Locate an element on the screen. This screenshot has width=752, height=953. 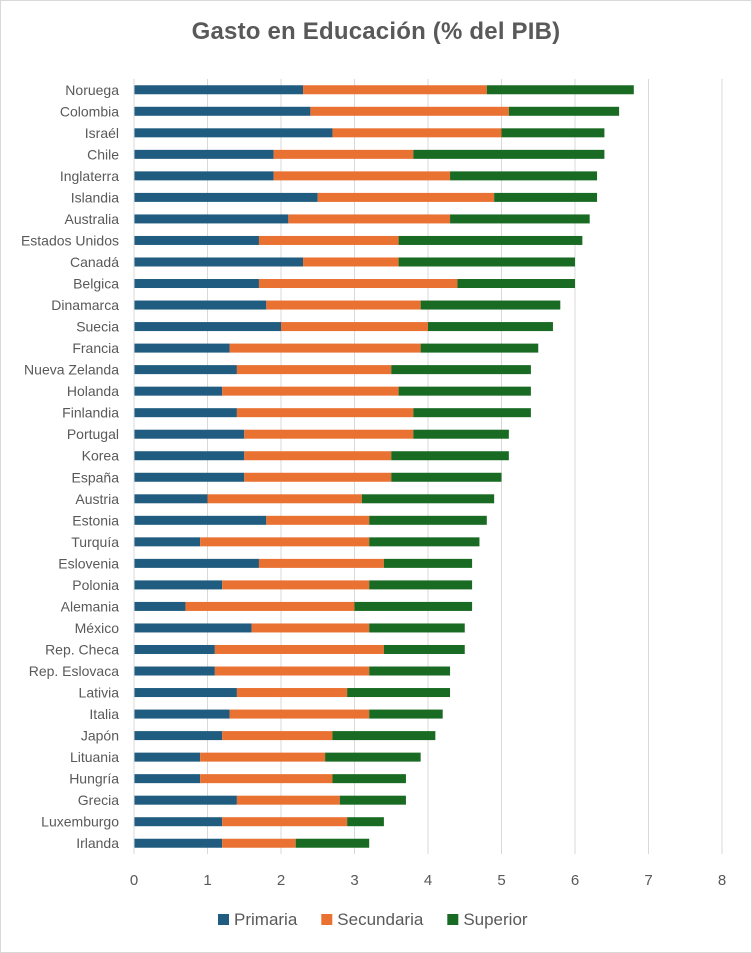
category-label: Islandia is located at coordinates (95, 197).